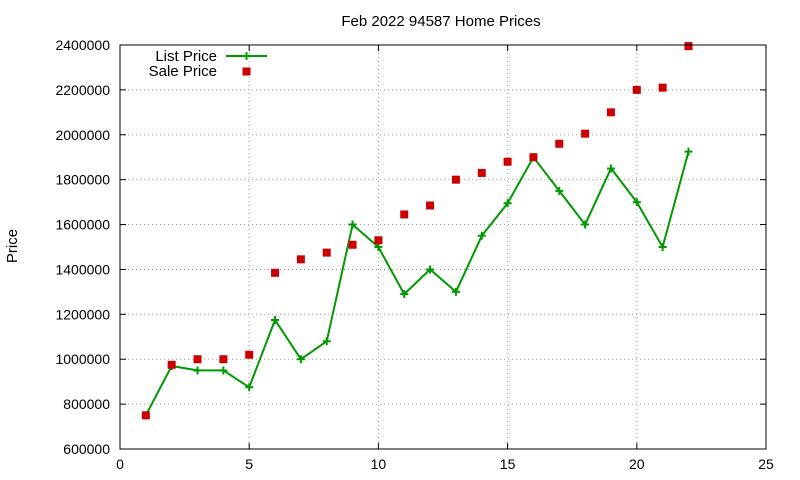 The height and width of the screenshot is (480, 800). Describe the element at coordinates (82, 45) in the screenshot. I see `y-tick-label: 2400000` at that location.